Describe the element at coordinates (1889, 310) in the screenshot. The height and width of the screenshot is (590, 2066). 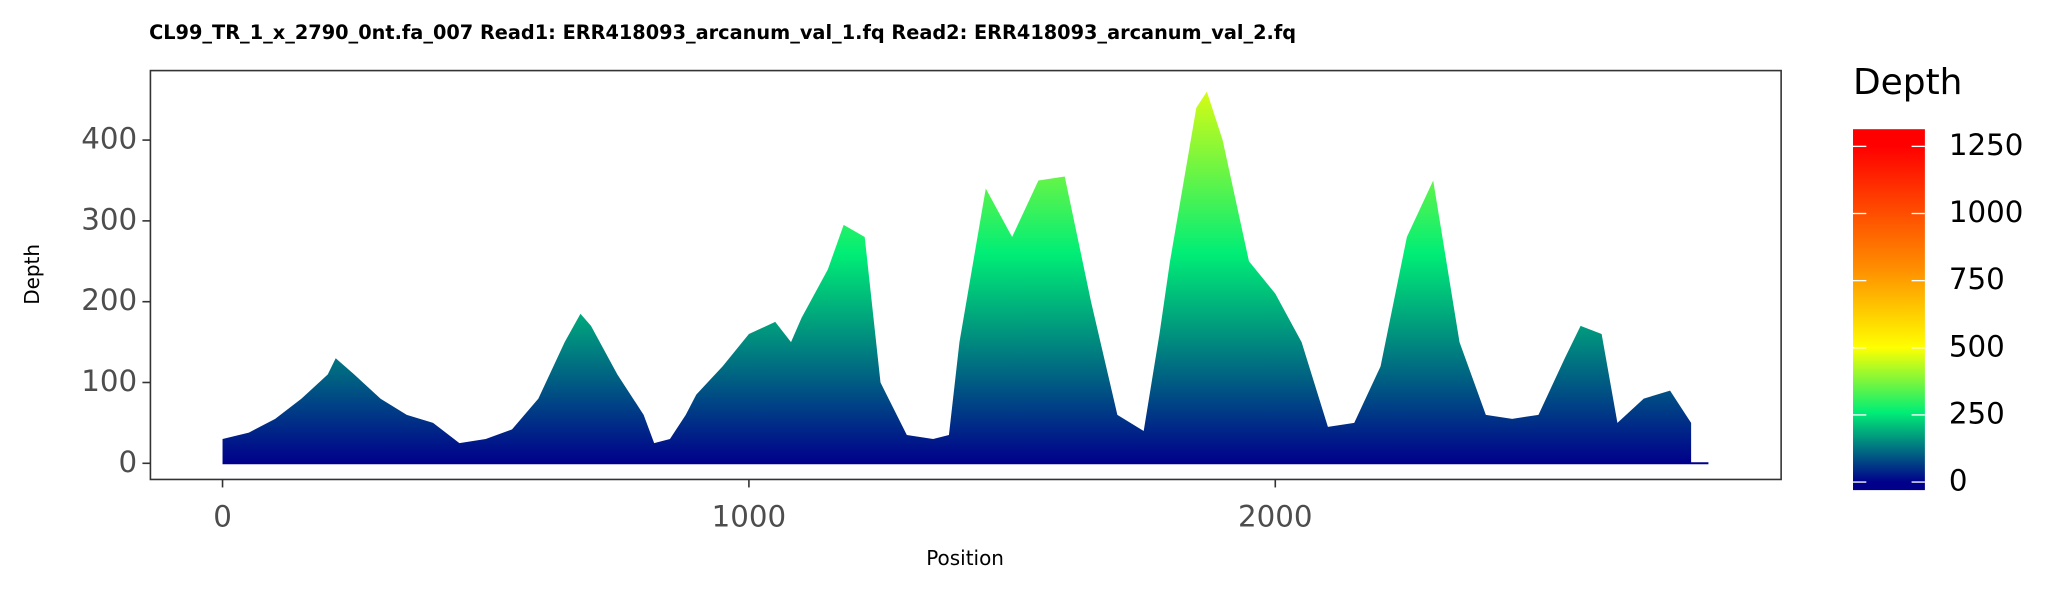
I see `colorbar` at that location.